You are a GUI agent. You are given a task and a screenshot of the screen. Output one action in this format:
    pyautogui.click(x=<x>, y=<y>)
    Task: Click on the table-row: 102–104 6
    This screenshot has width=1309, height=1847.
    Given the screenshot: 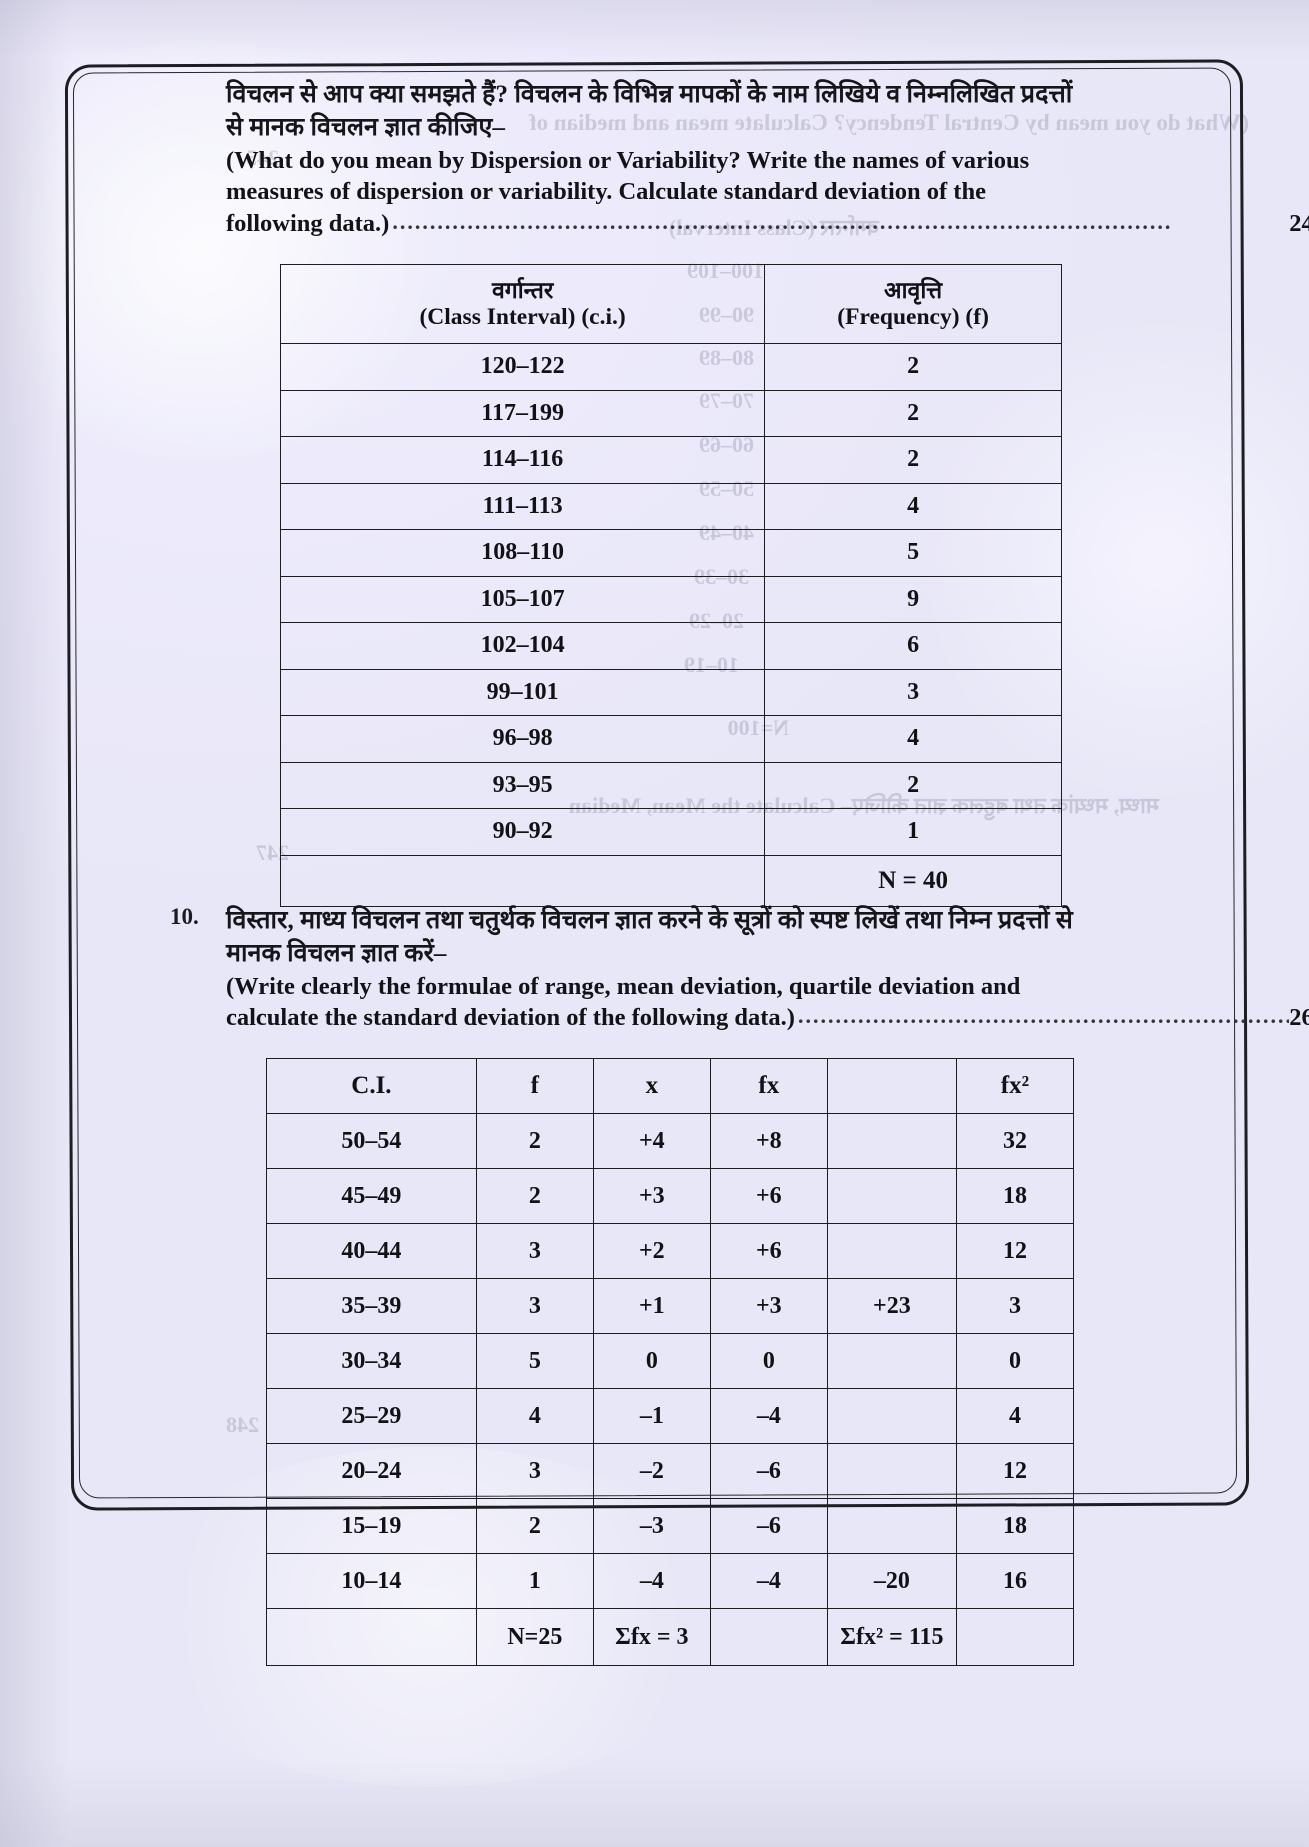 What is the action you would take?
    pyautogui.click(x=670, y=646)
    